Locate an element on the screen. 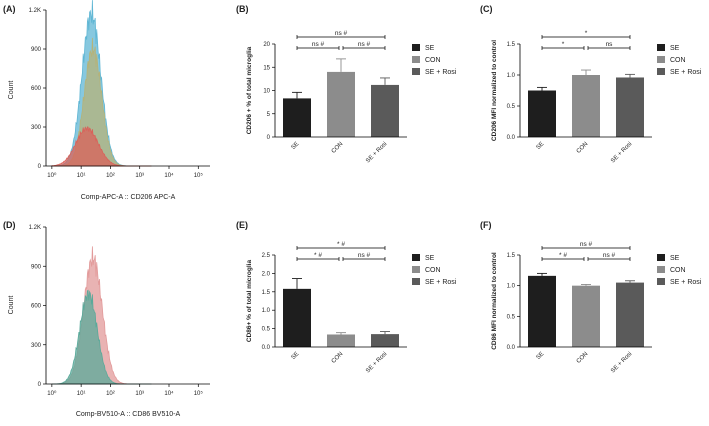 This screenshot has height=426, width=709. x-axis-title: Comp-BV510-A :: CD86 BV510-A is located at coordinates (128, 414).